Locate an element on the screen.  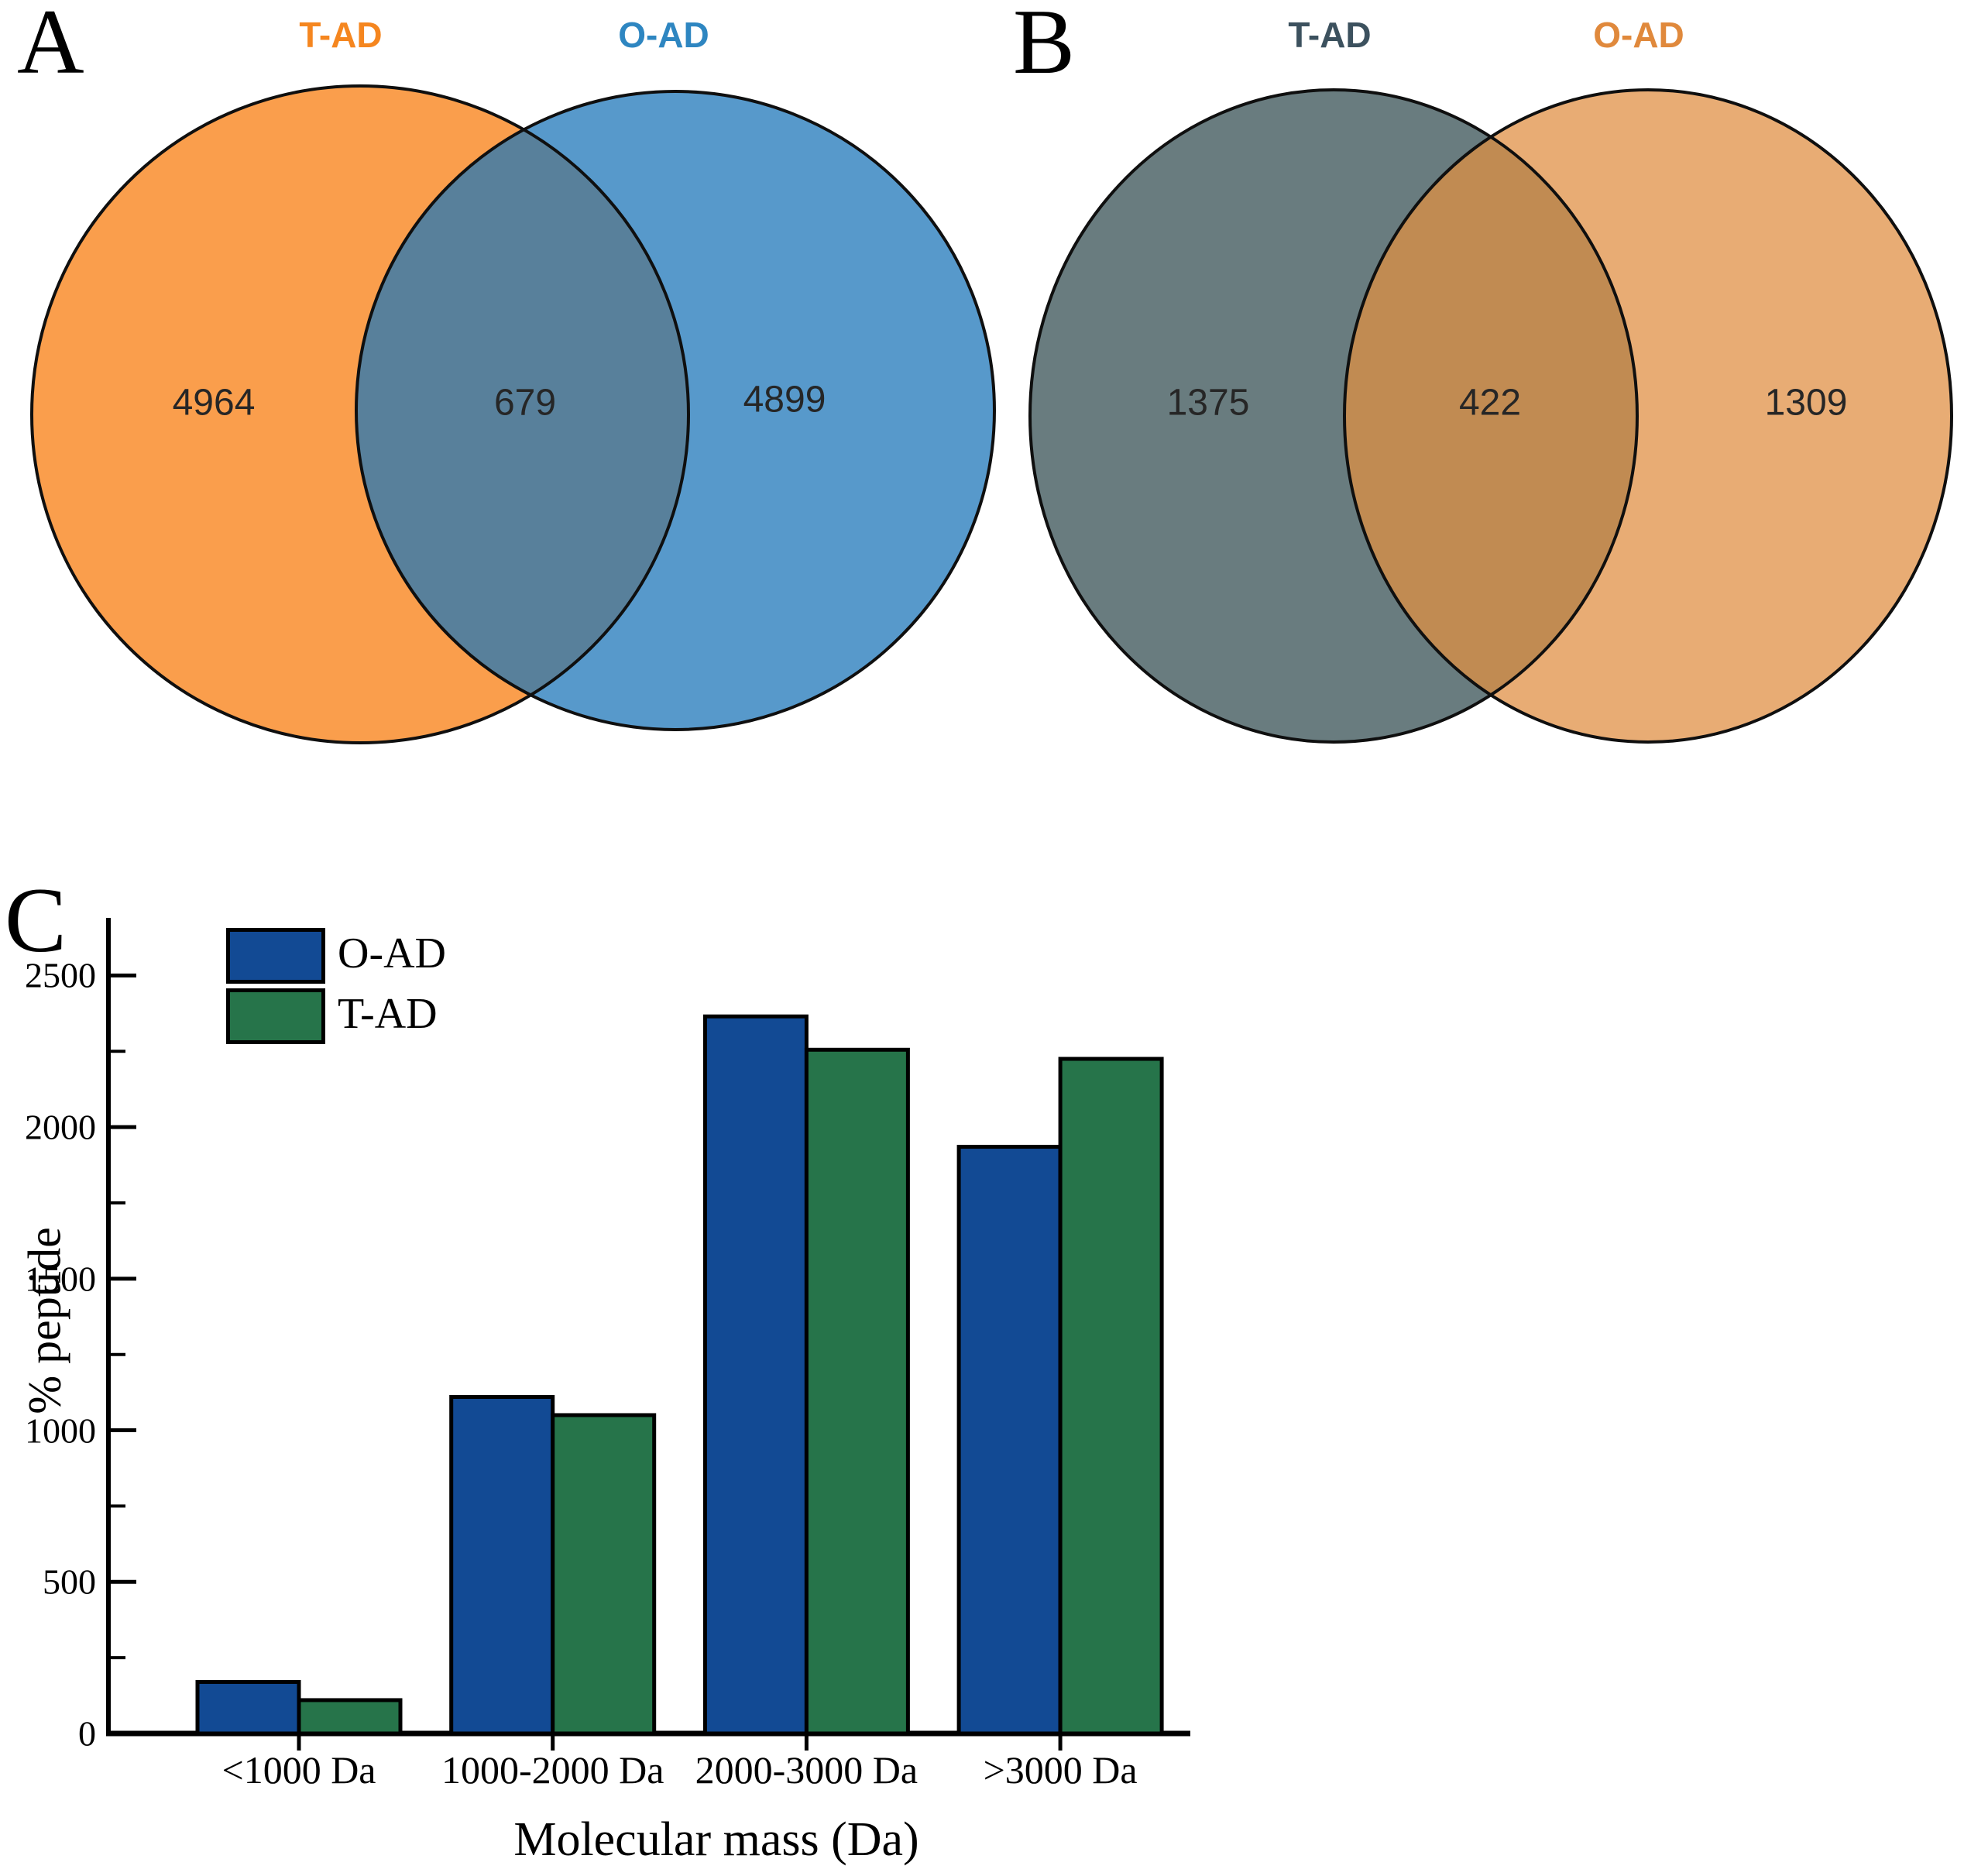
venn-b-overlap-count: 422 is located at coordinates (1490, 403).